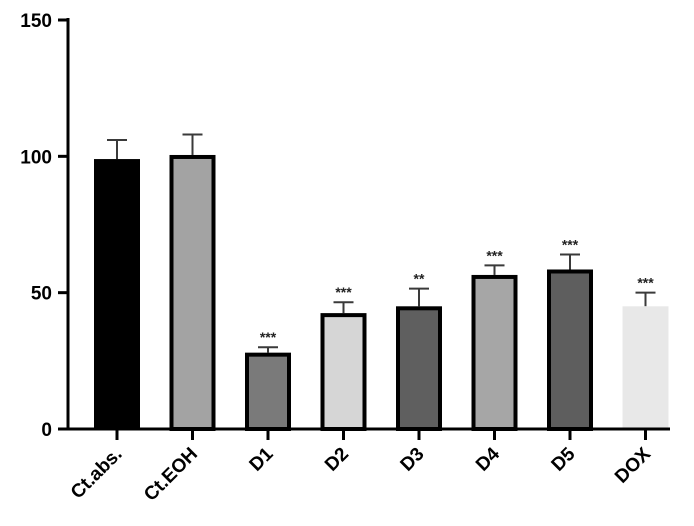  Describe the element at coordinates (413, 460) in the screenshot. I see `x-tick-label: D3` at that location.